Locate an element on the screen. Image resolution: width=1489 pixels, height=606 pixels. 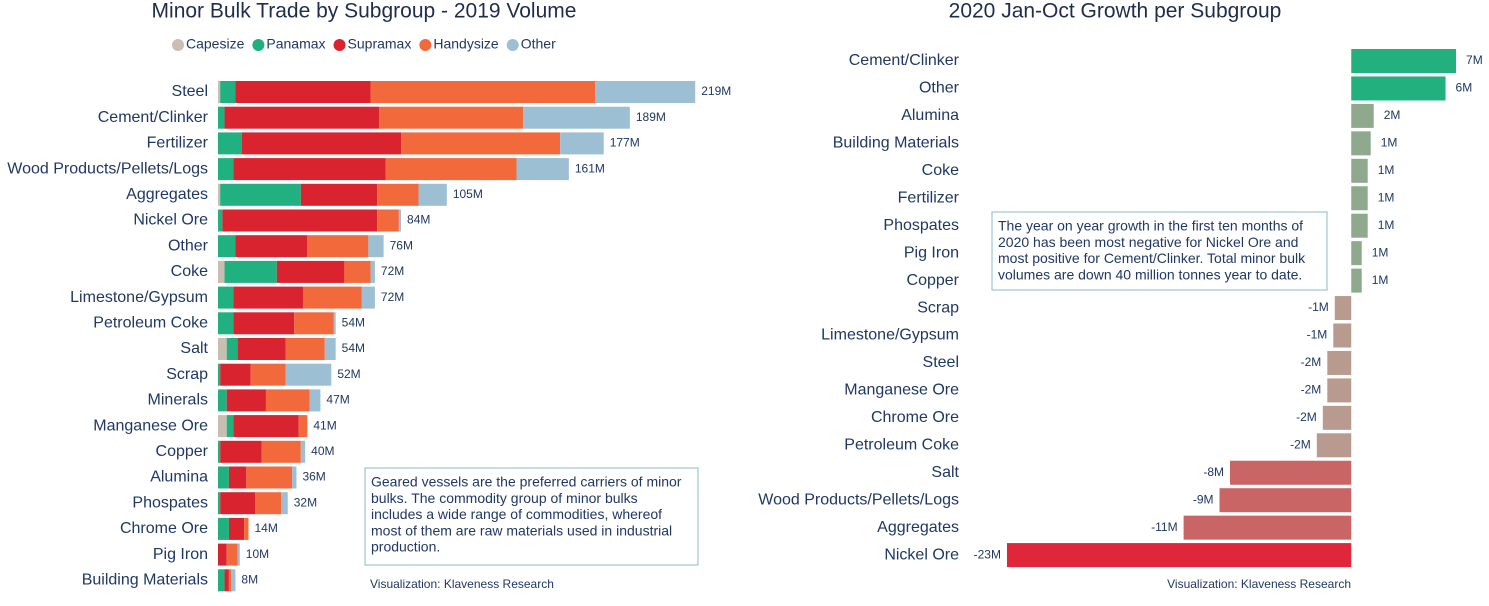
value-label: 6M is located at coordinates (1464, 88).